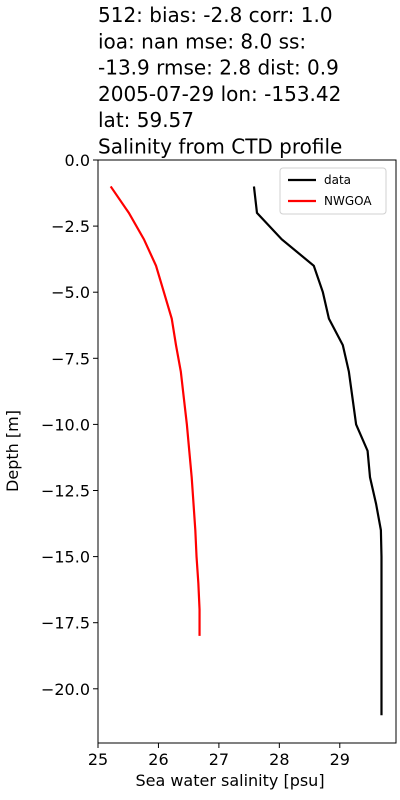  I want to click on y-tick-label: 0.0, so click(77, 160).